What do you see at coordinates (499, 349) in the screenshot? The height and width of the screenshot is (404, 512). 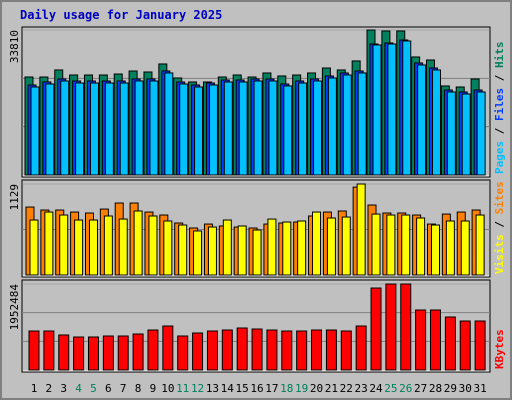 I see `legend: KBytes` at bounding box center [499, 349].